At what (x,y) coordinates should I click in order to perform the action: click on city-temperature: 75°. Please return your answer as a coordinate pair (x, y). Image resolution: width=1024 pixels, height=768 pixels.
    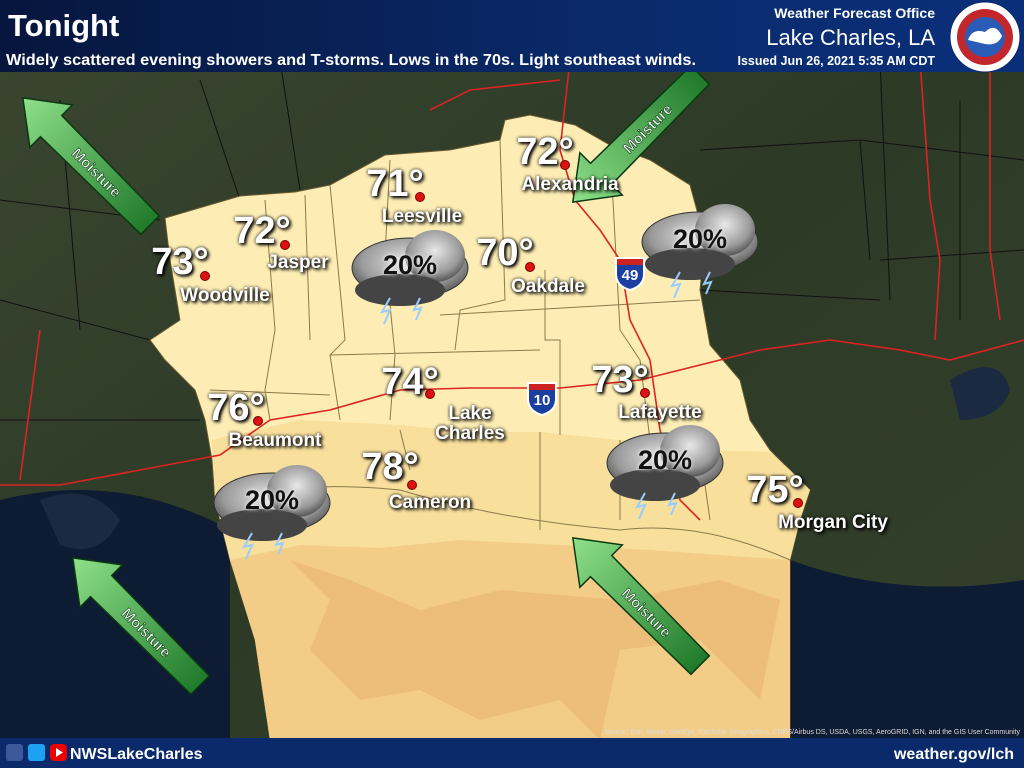
    Looking at the image, I should click on (775, 490).